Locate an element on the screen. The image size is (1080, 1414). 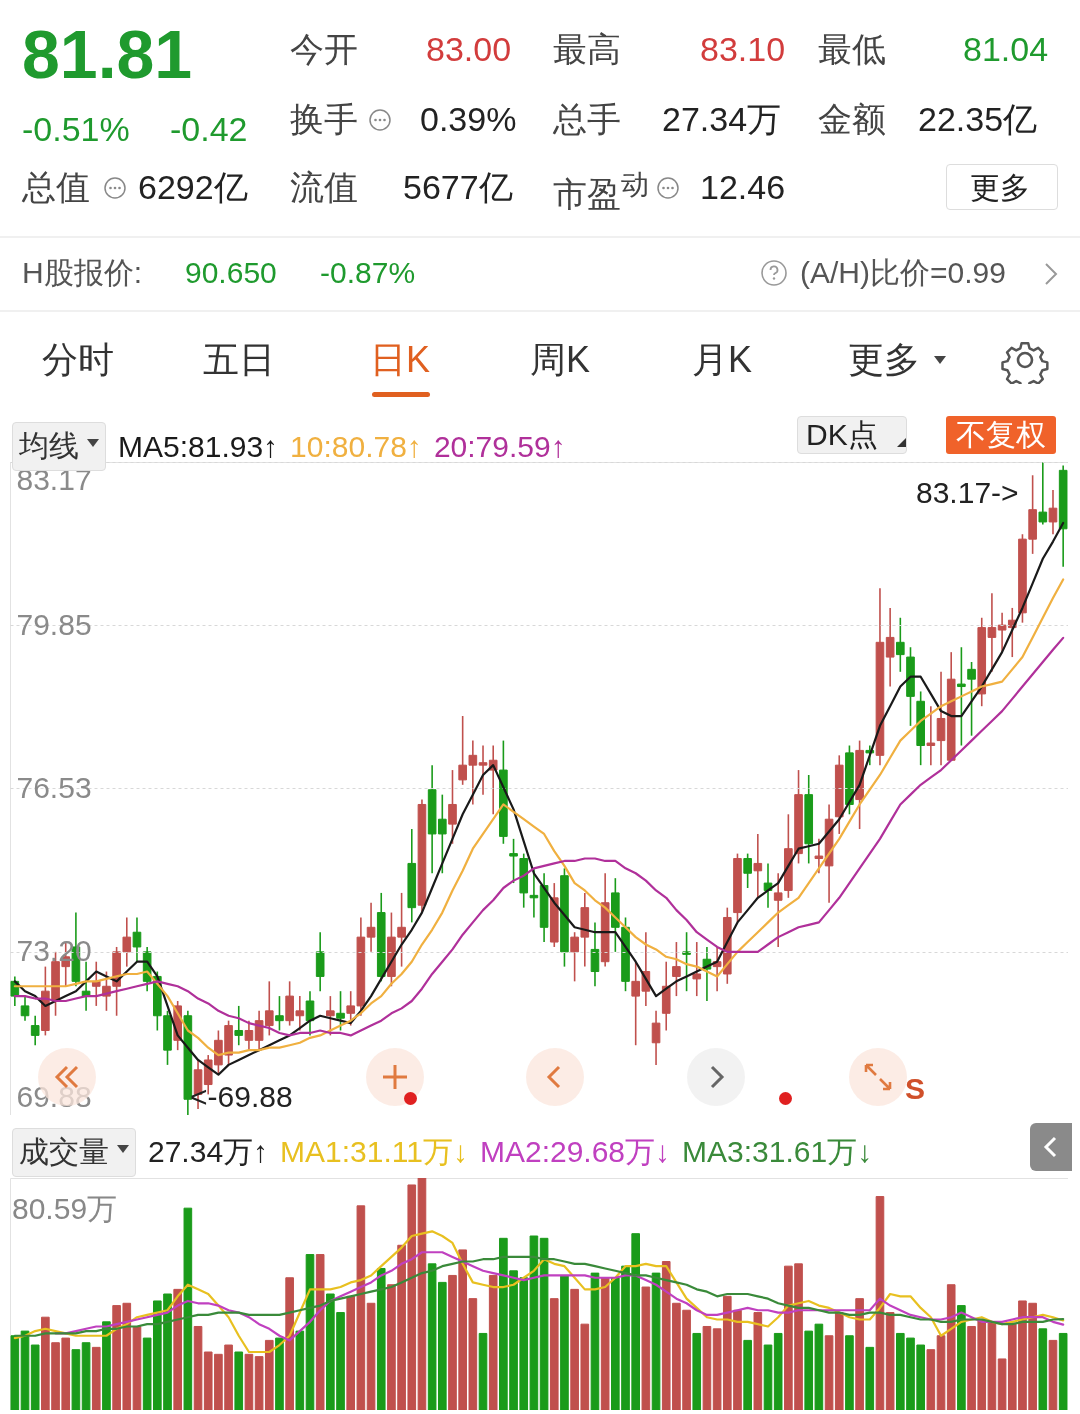
text: 81.81 is located at coordinates (107, 54).